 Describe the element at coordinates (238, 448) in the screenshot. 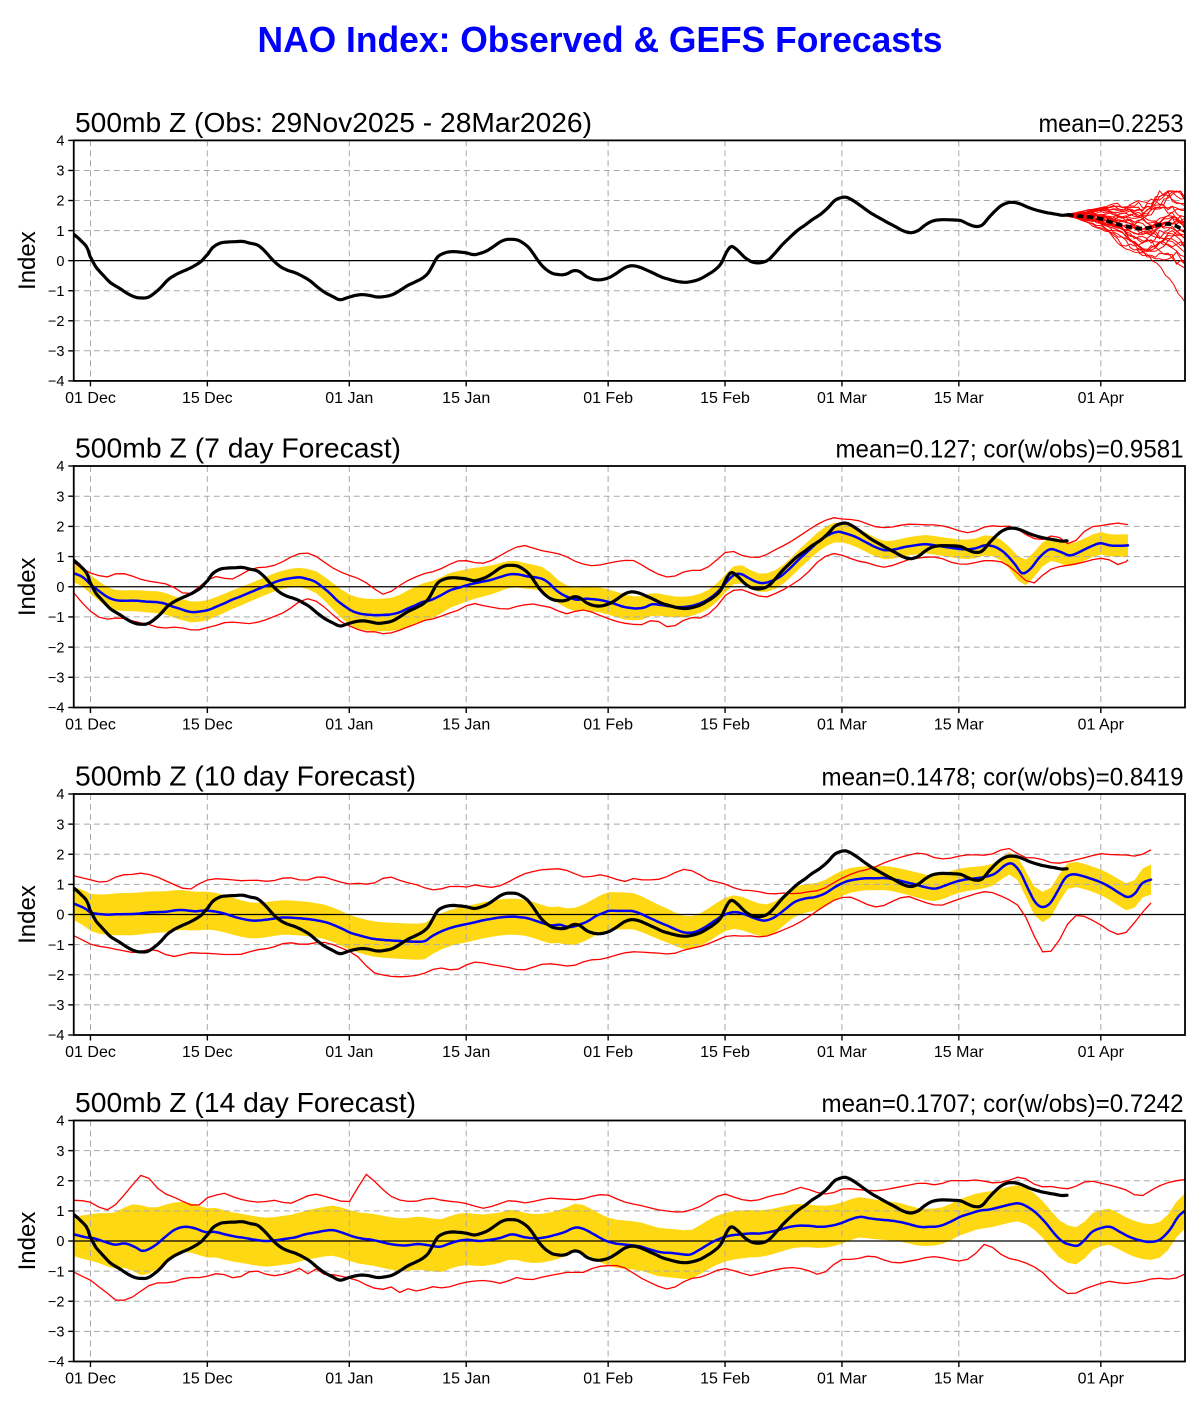

I see `svg-text: 500mb Z (7 day Forecast)` at that location.